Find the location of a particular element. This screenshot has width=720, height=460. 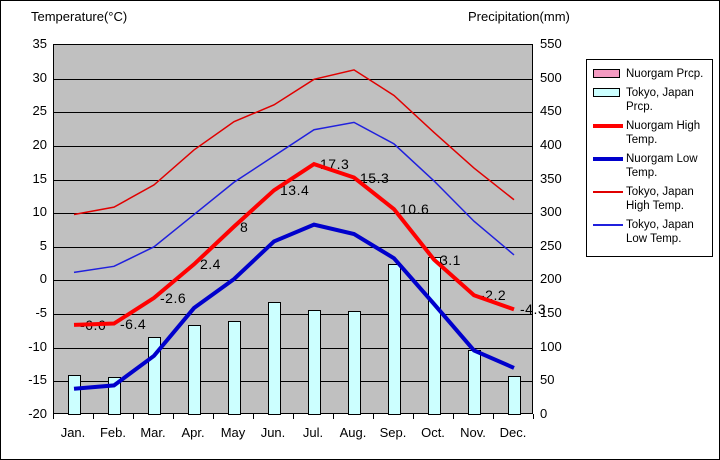

month-label: Jan. is located at coordinates (73, 432).